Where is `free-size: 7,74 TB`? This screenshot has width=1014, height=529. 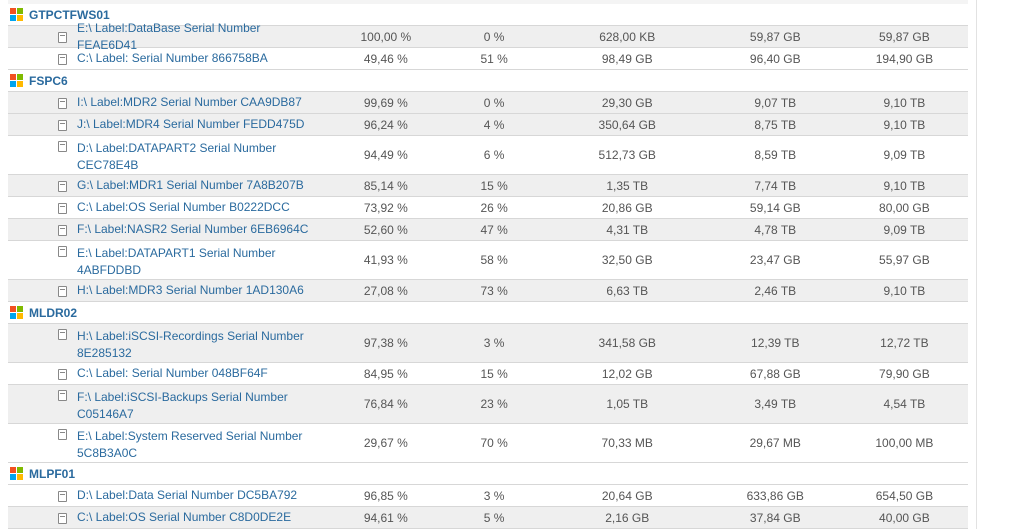
free-size: 7,74 TB is located at coordinates (775, 185).